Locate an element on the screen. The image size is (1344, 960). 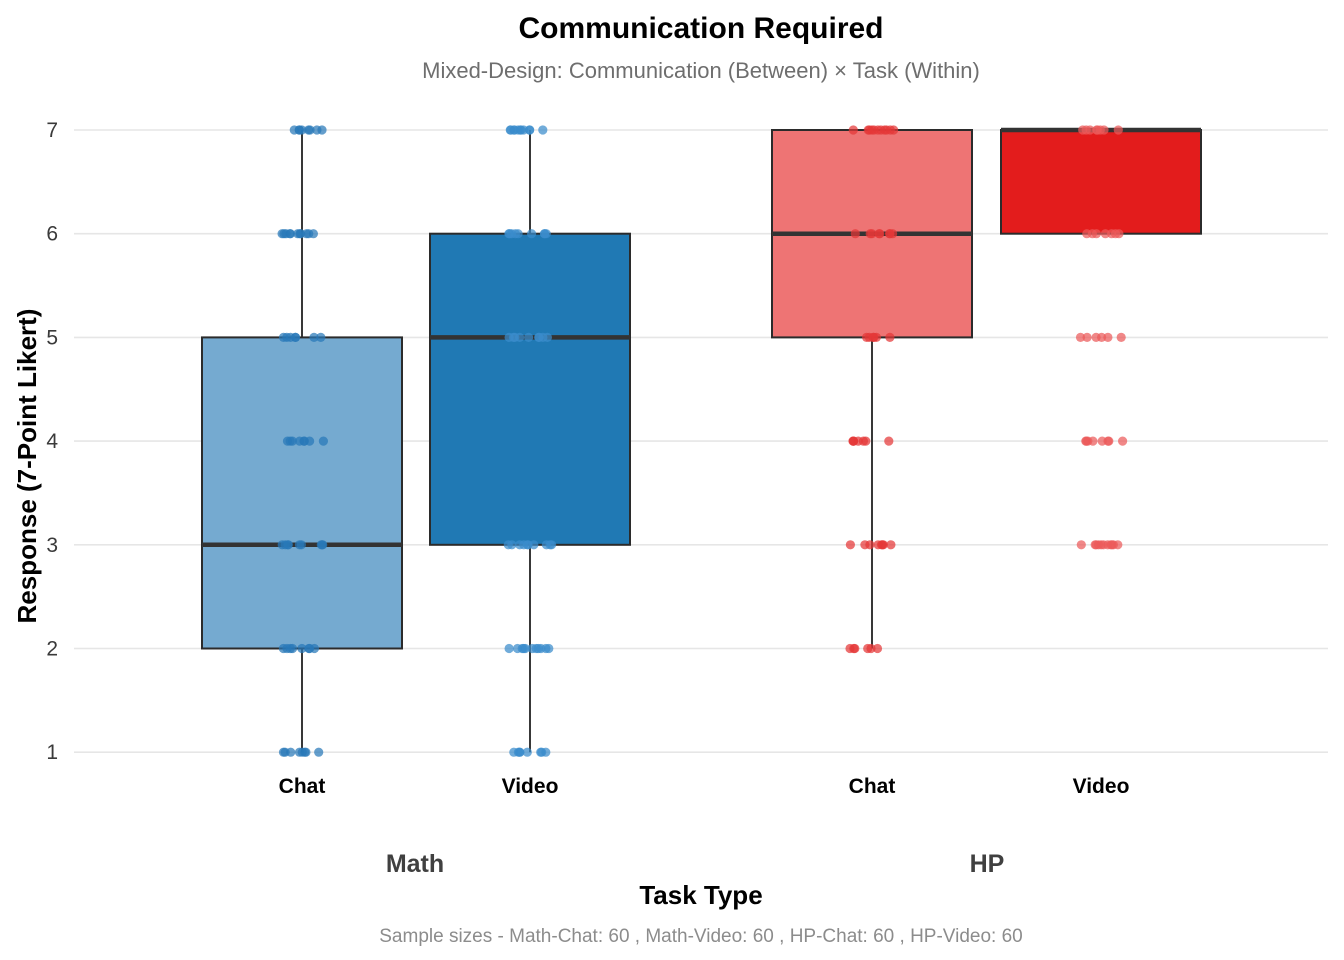
y-tick-label: 5 is located at coordinates (52, 337).